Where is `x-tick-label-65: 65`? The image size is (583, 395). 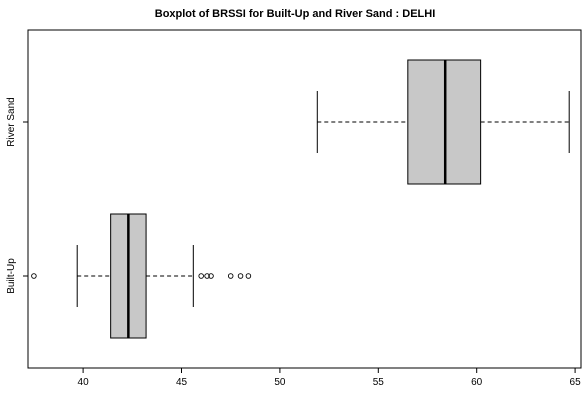
x-tick-label-65: 65 is located at coordinates (576, 382).